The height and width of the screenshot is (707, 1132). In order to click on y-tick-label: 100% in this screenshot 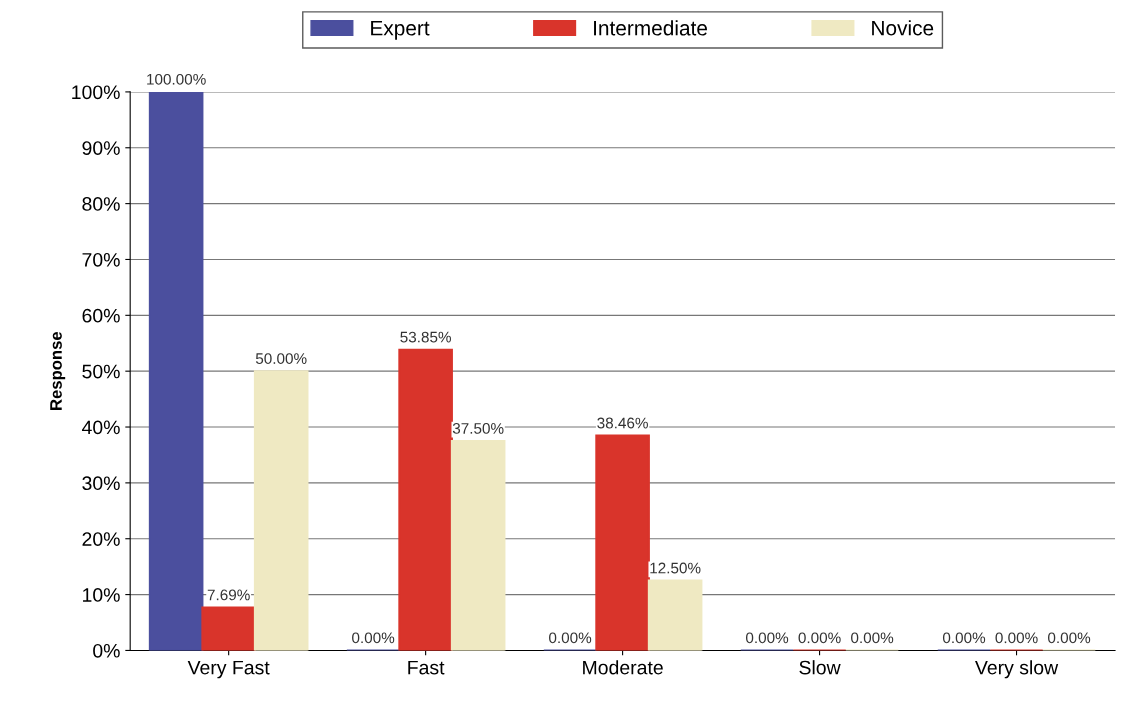, I will do `click(96, 92)`.